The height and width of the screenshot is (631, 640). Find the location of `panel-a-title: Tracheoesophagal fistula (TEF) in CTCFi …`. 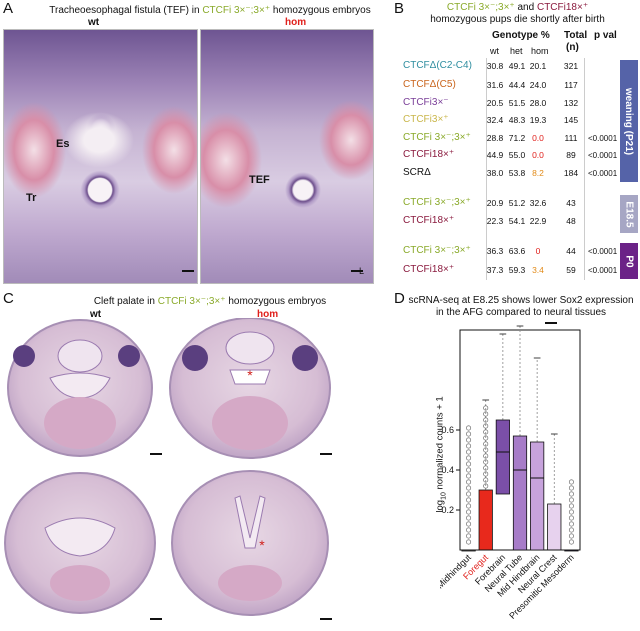

panel-a-title: Tracheoesophagal fistula (TEF) in CTCFi … is located at coordinates (210, 11).